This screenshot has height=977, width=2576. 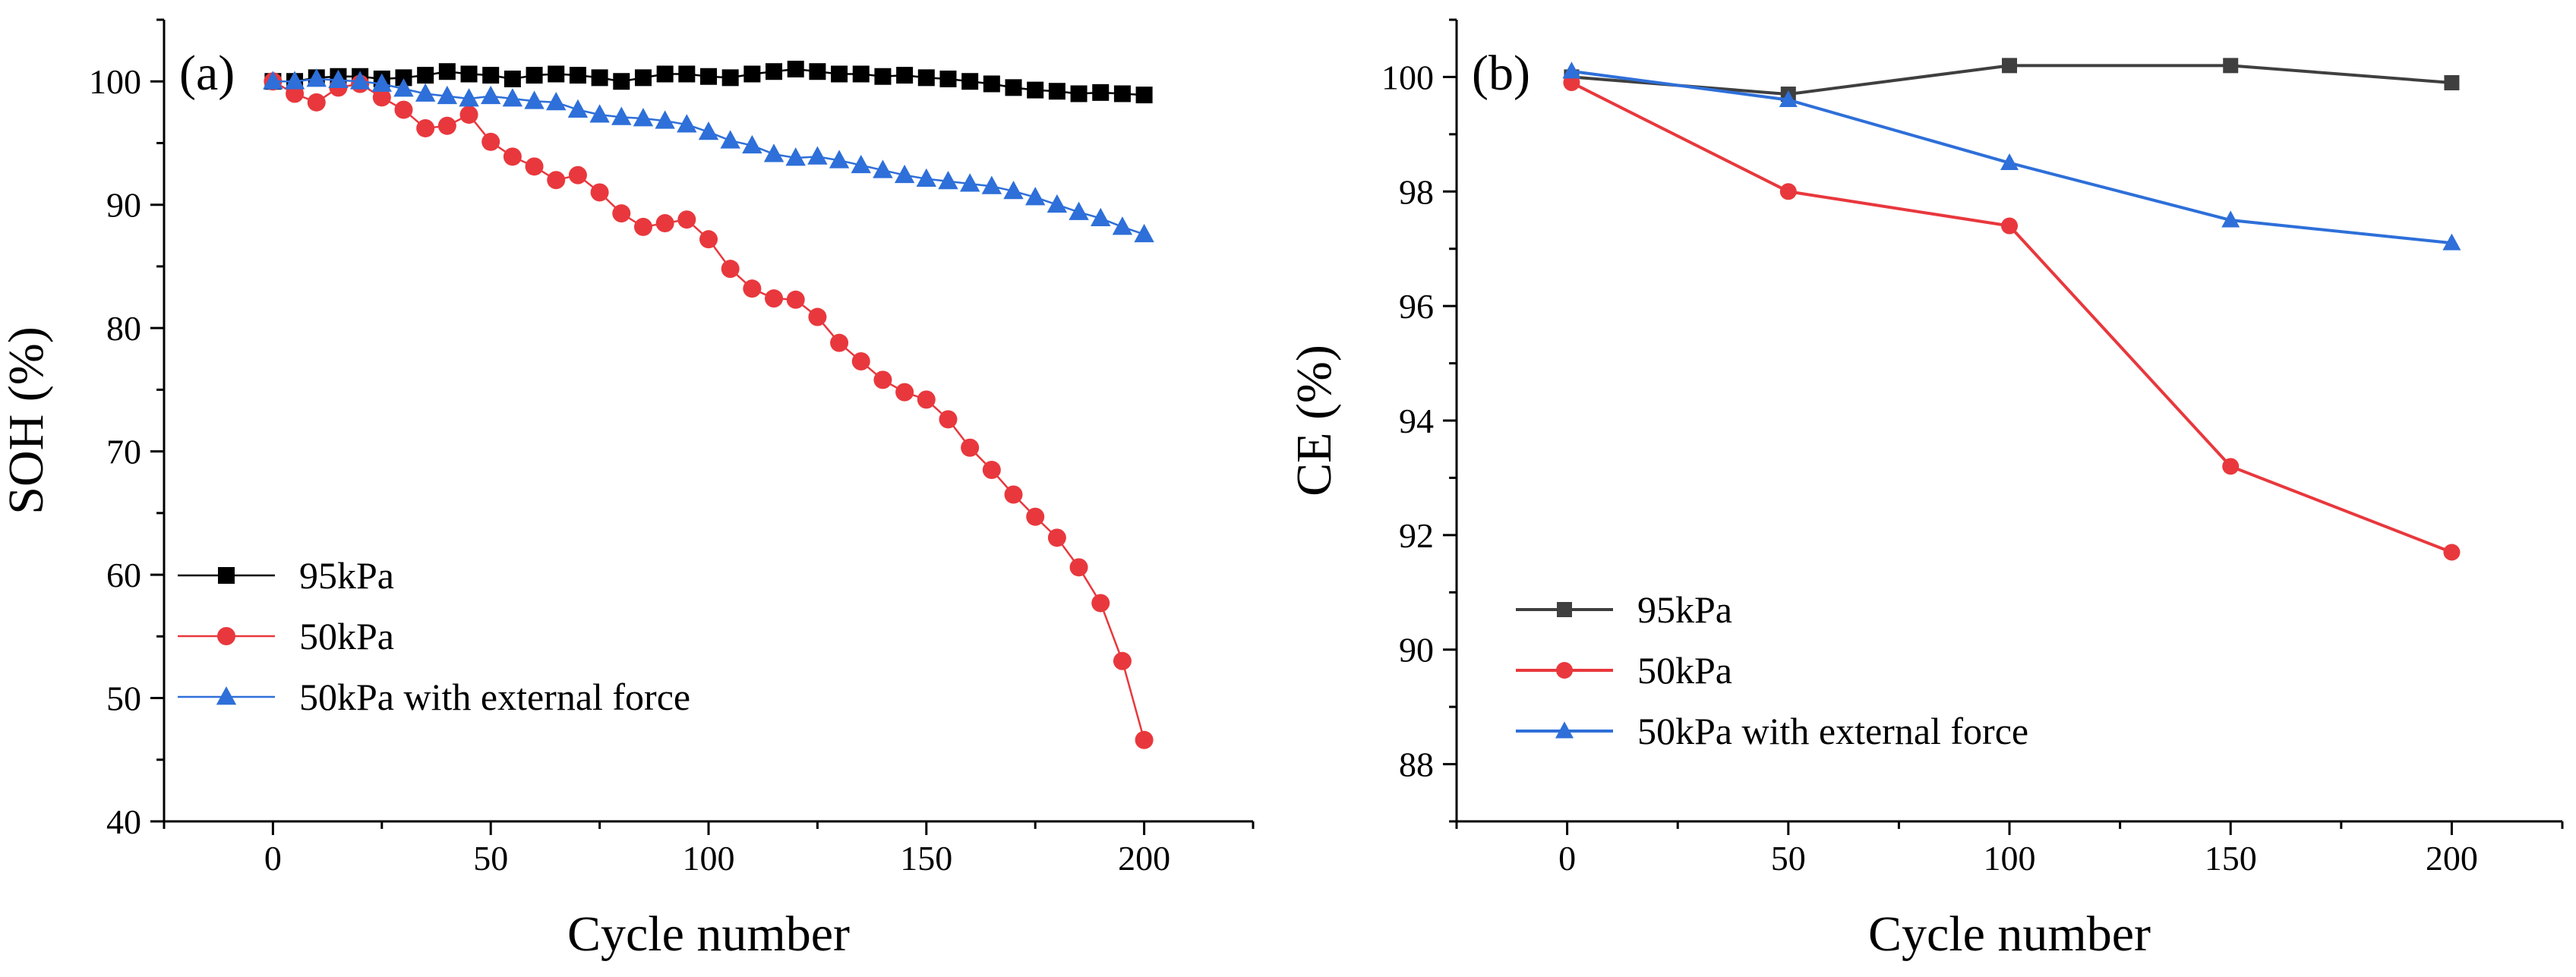 I want to click on y-tick-label: 90, so click(x=1416, y=650).